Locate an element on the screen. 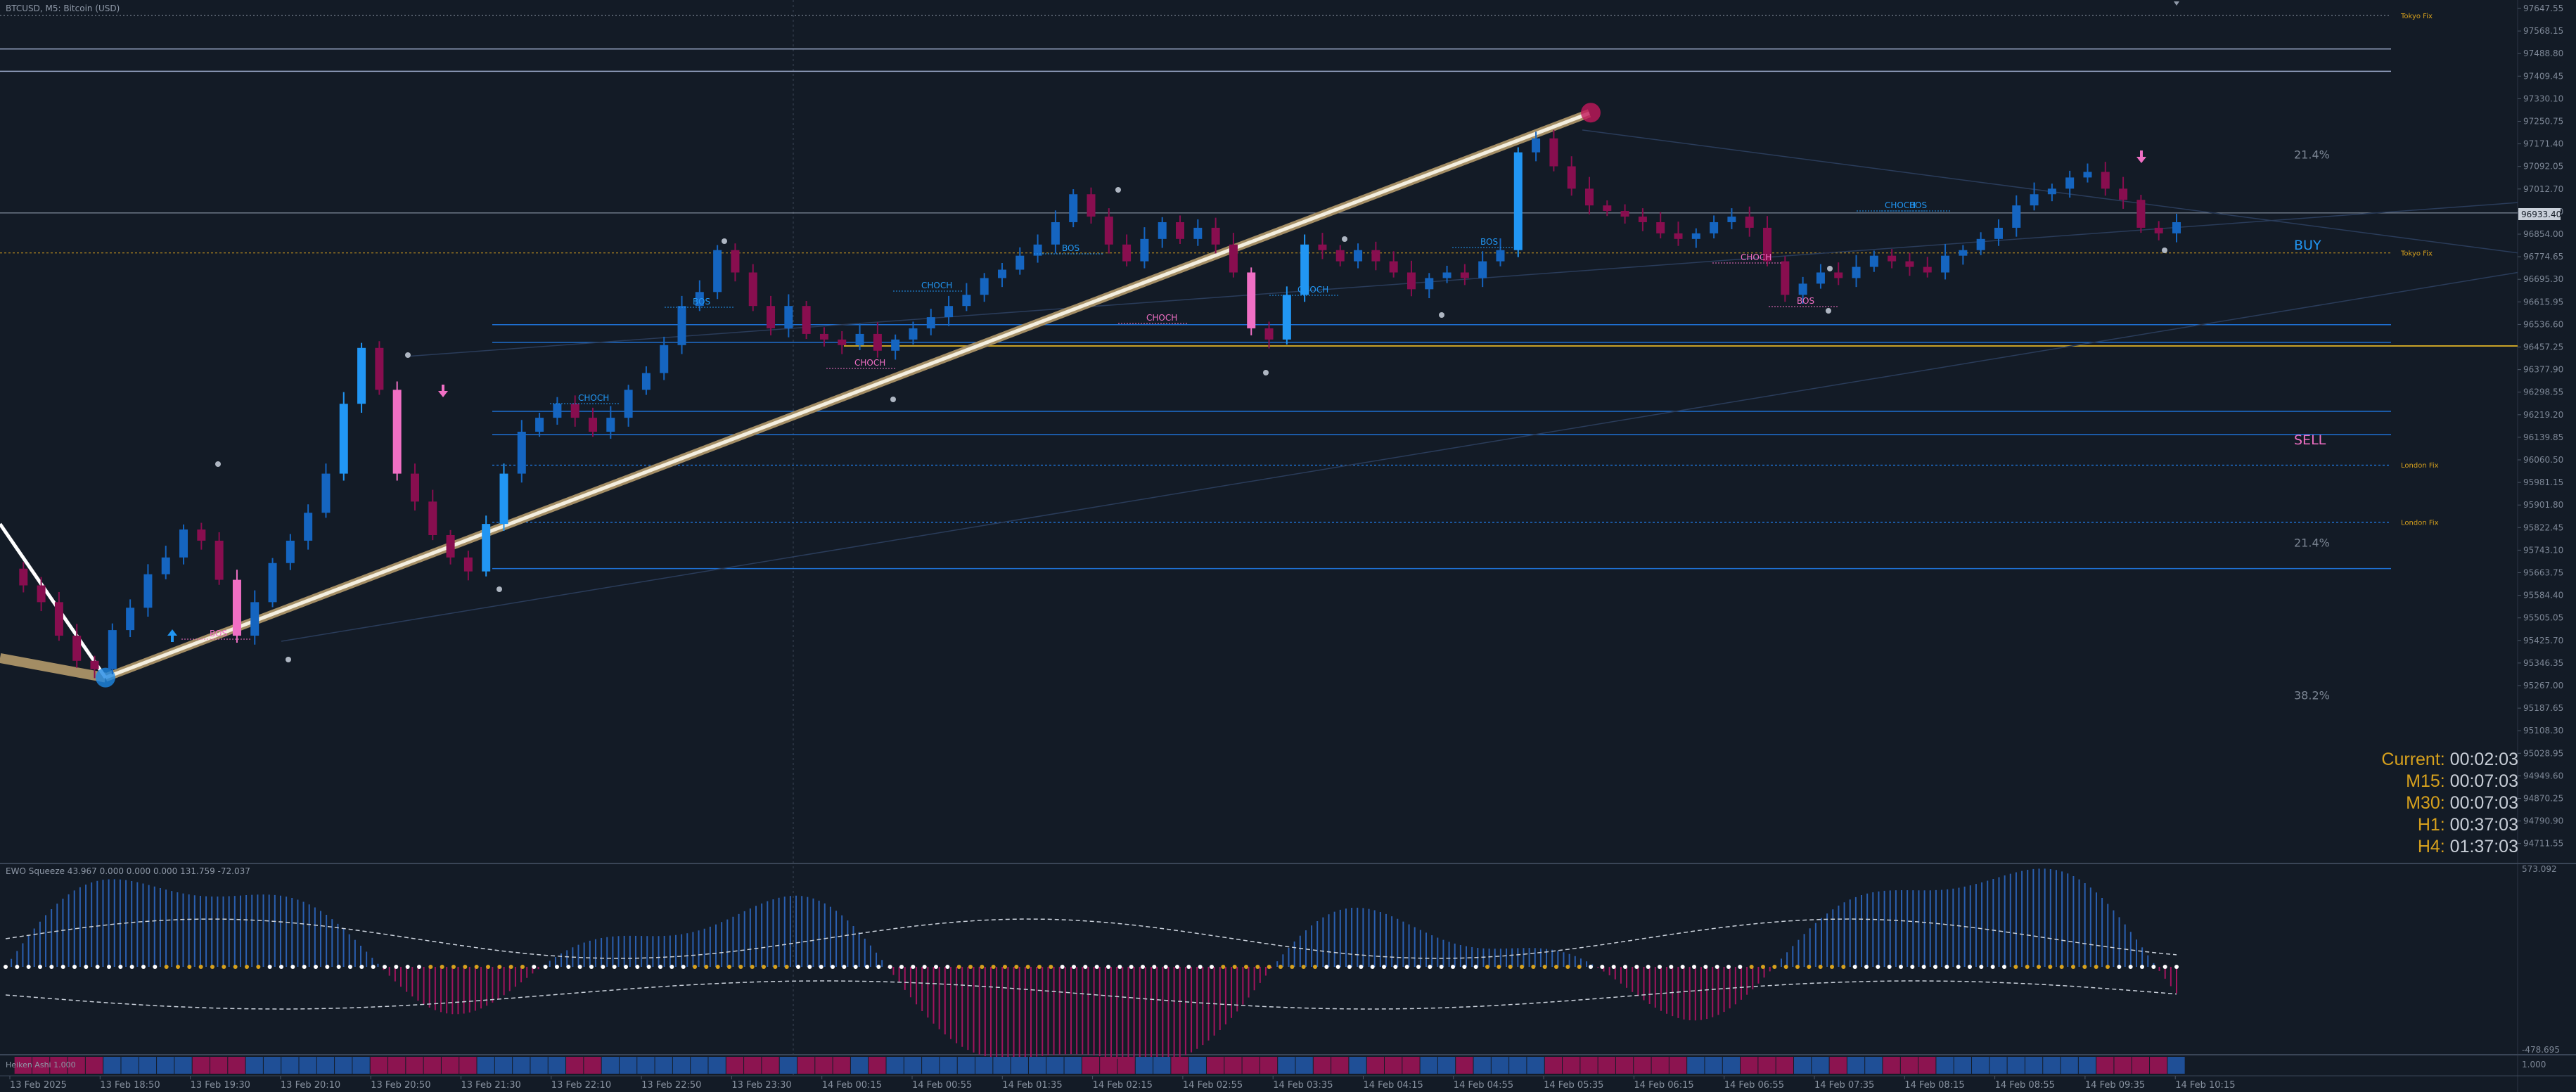  price-tick-label: 96060.50 is located at coordinates (2543, 460).